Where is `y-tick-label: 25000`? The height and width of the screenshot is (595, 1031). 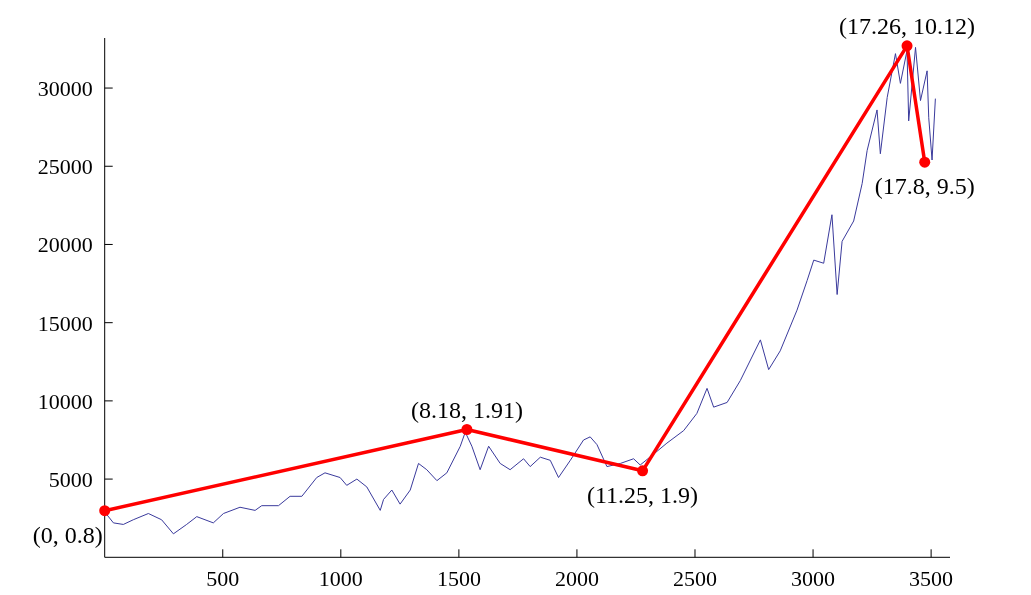 y-tick-label: 25000 is located at coordinates (65, 167).